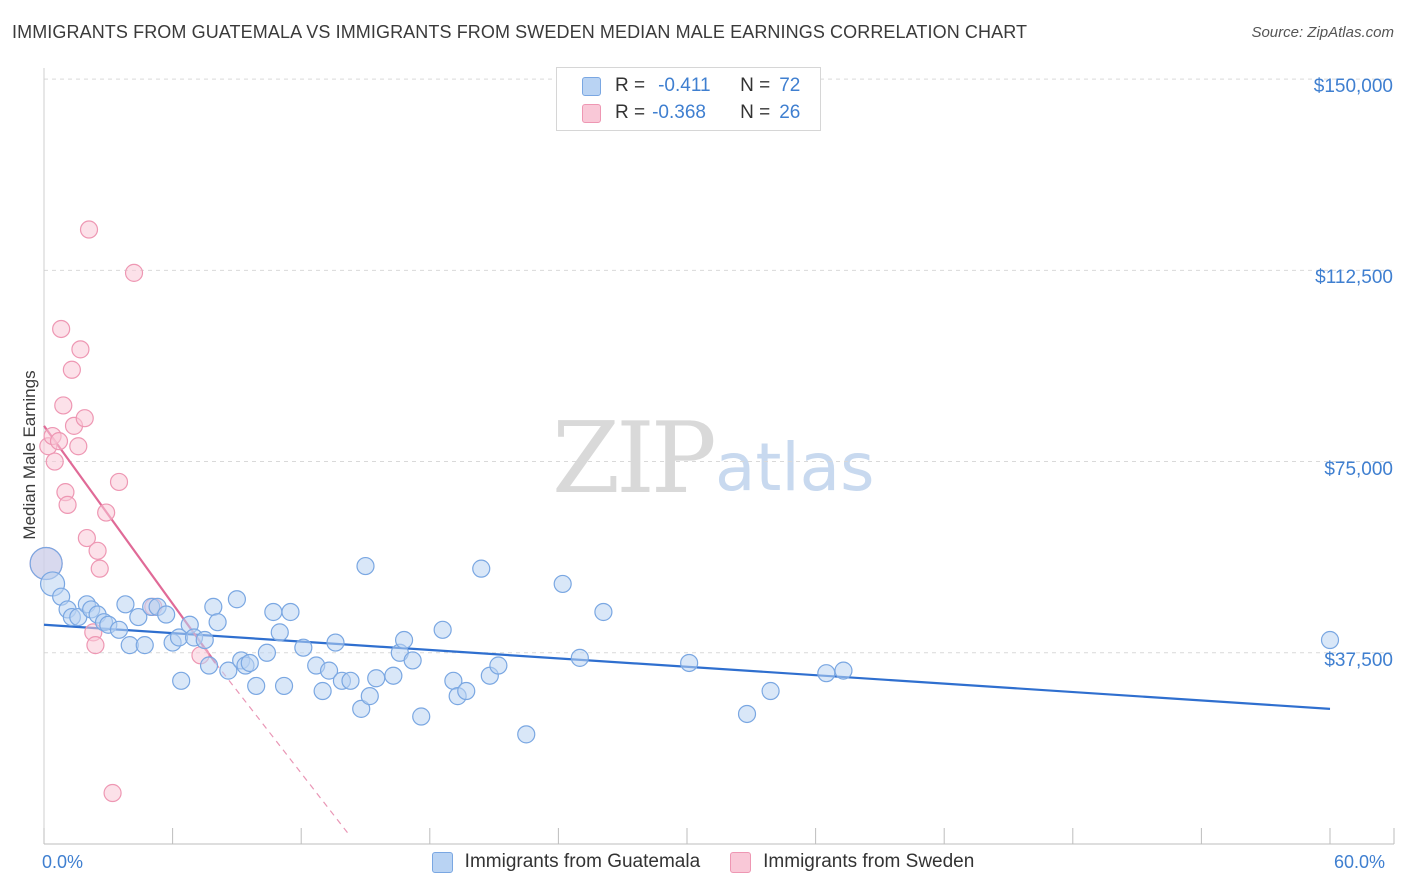 This screenshot has height=892, width=1406. Describe the element at coordinates (591, 86) in the screenshot. I see `legend-swatch-guatemala` at that location.